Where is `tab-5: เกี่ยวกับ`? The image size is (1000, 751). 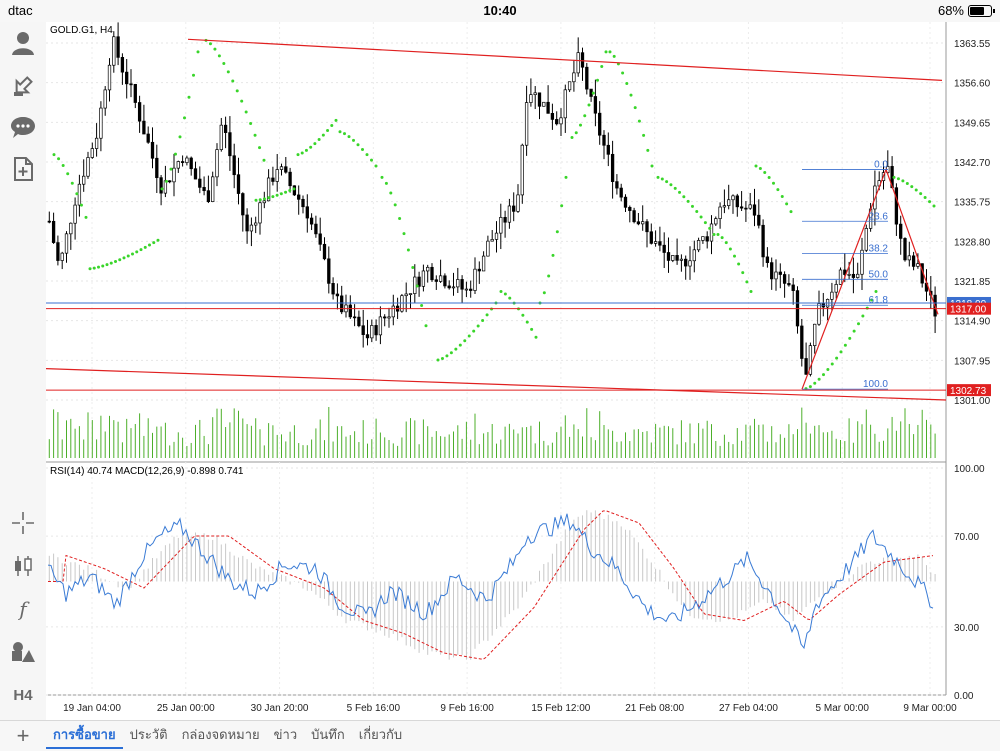 tab-5: เกี่ยวกับ is located at coordinates (380, 734).